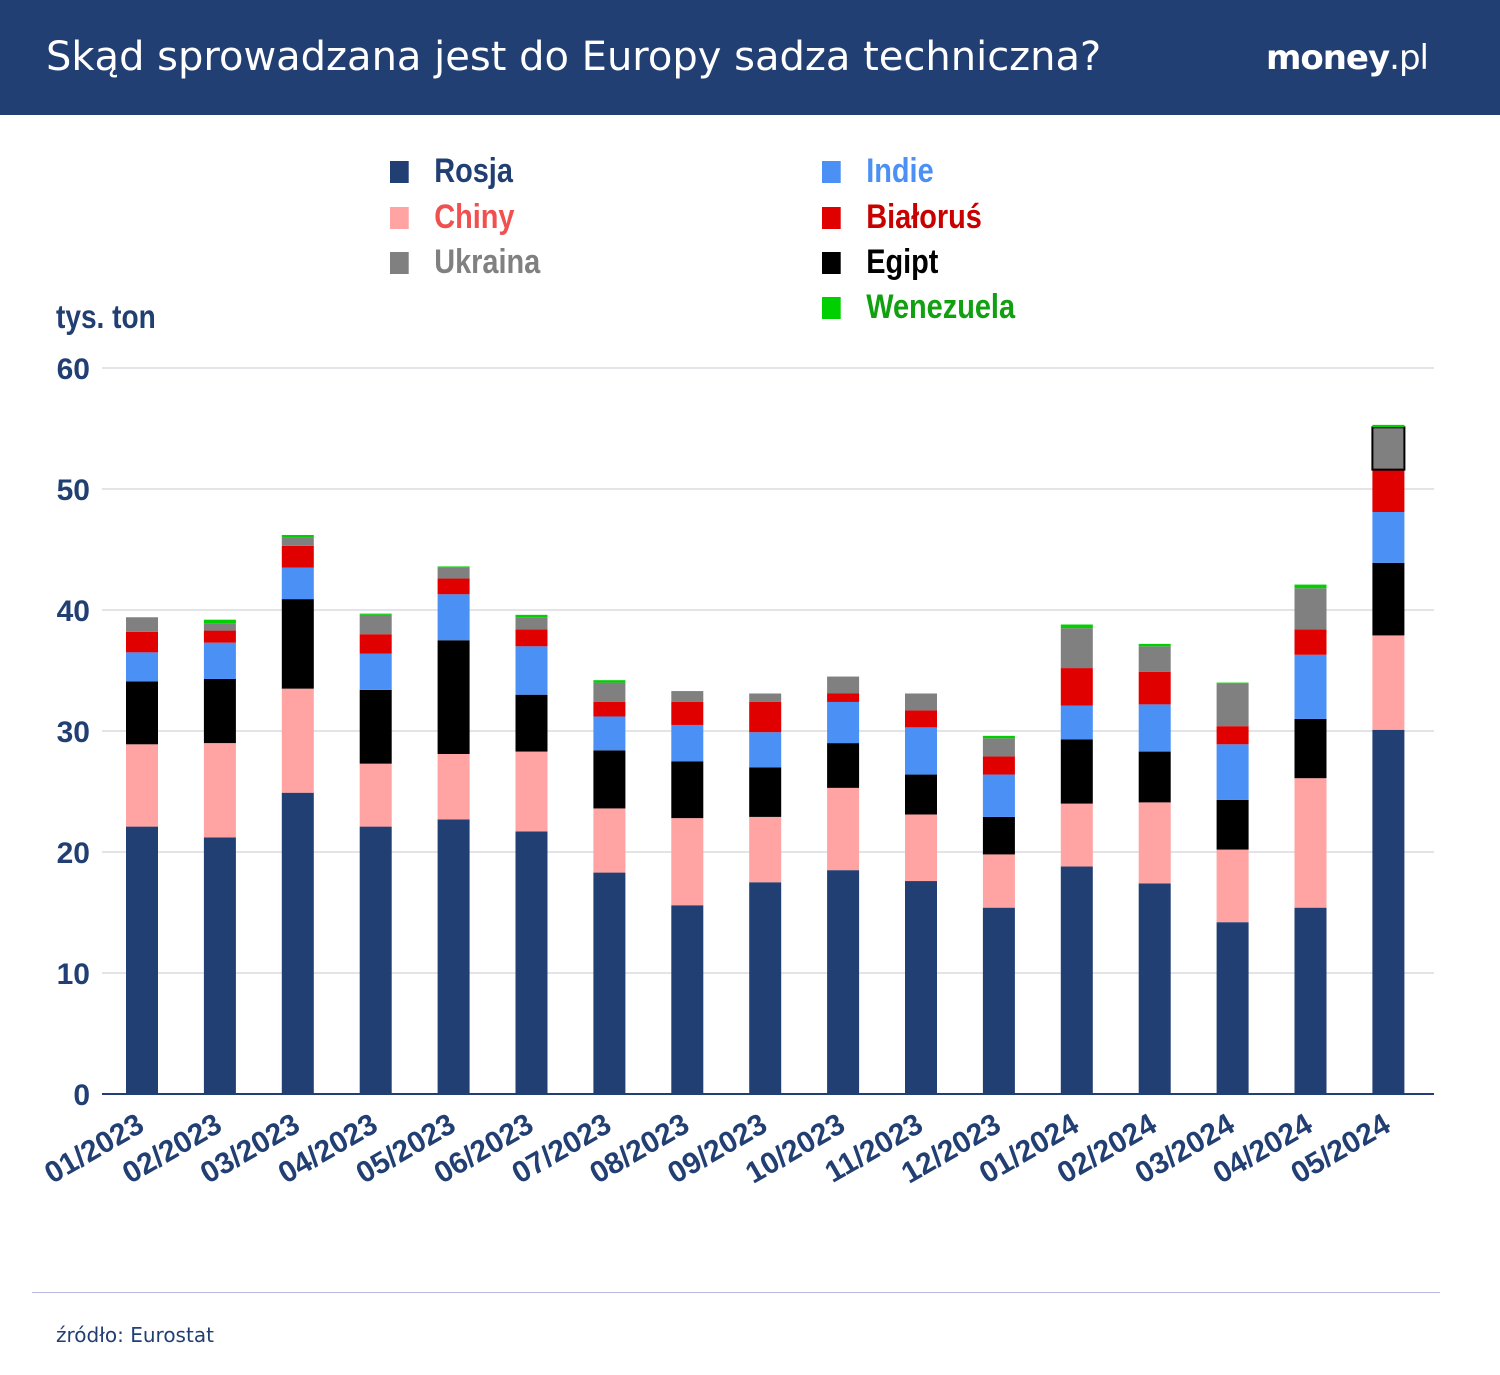 This screenshot has height=1375, width=1500. What do you see at coordinates (1347, 58) in the screenshot?
I see `money-pl-logo: money.pl` at bounding box center [1347, 58].